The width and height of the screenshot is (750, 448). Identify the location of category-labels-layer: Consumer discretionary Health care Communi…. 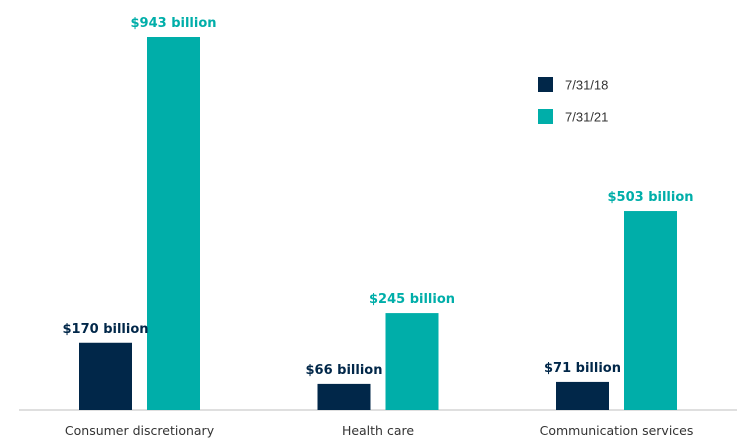
(379, 430).